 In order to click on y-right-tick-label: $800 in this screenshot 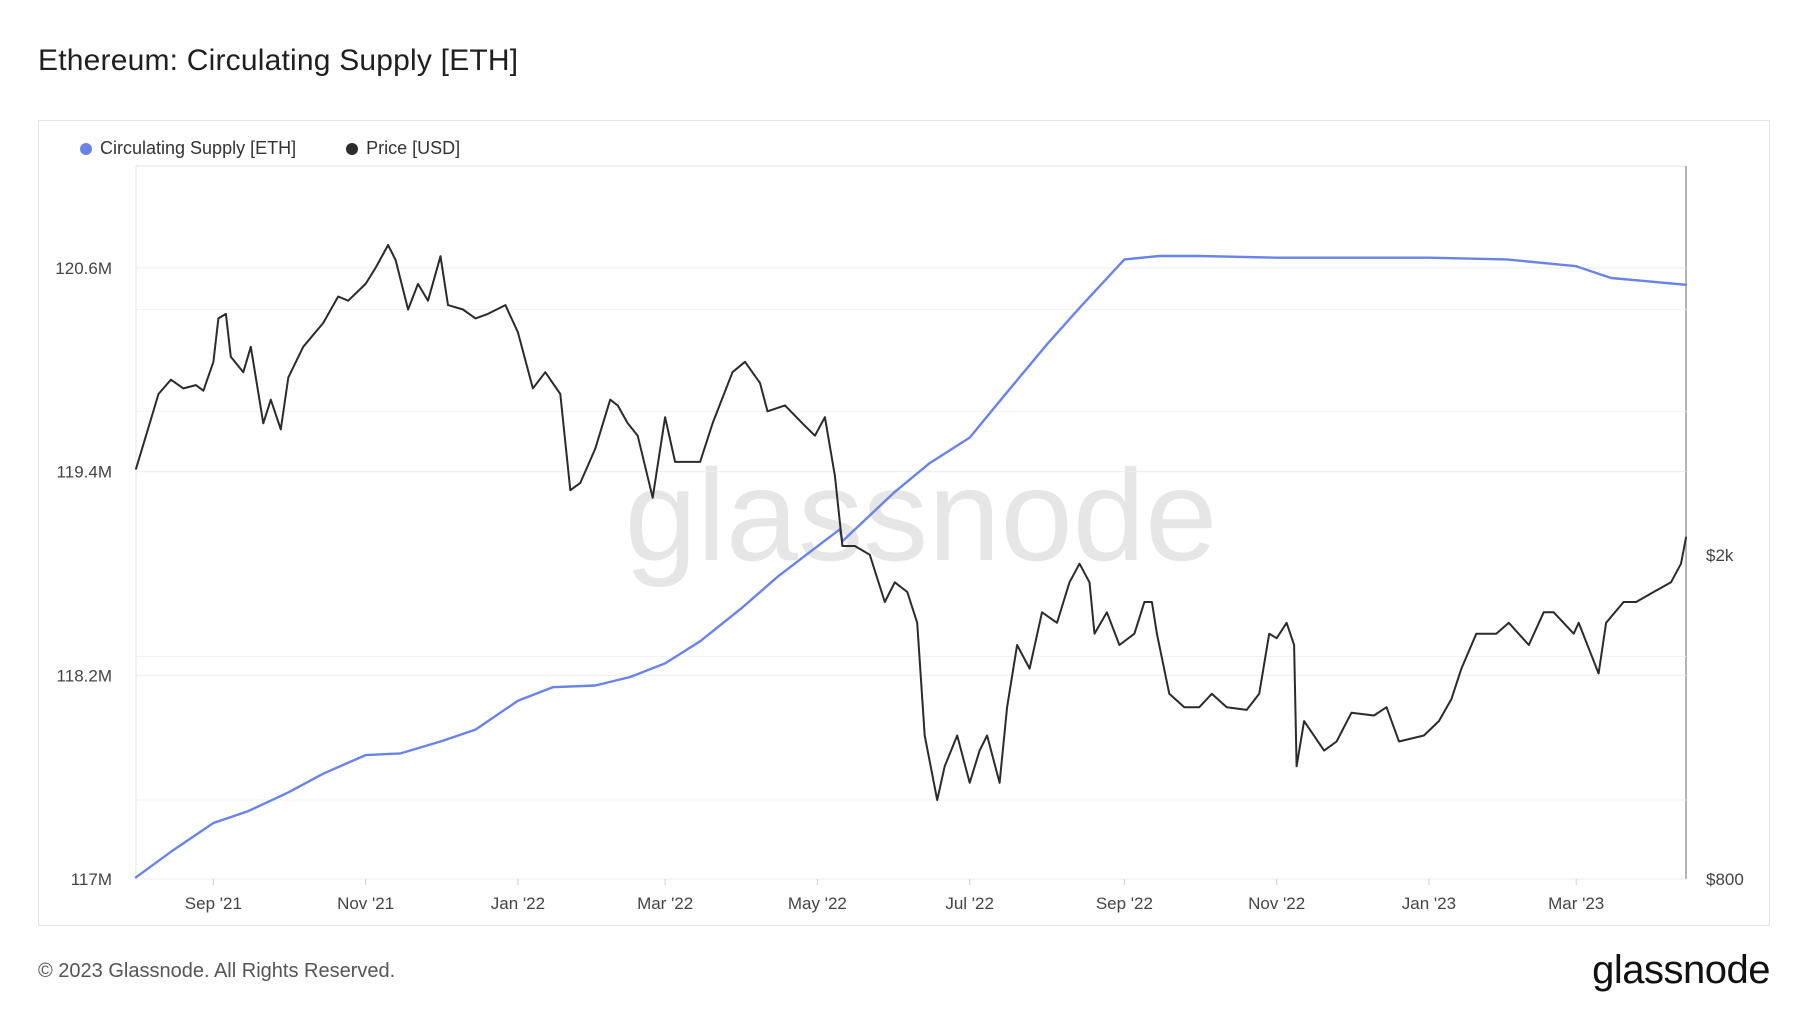, I will do `click(1725, 879)`.